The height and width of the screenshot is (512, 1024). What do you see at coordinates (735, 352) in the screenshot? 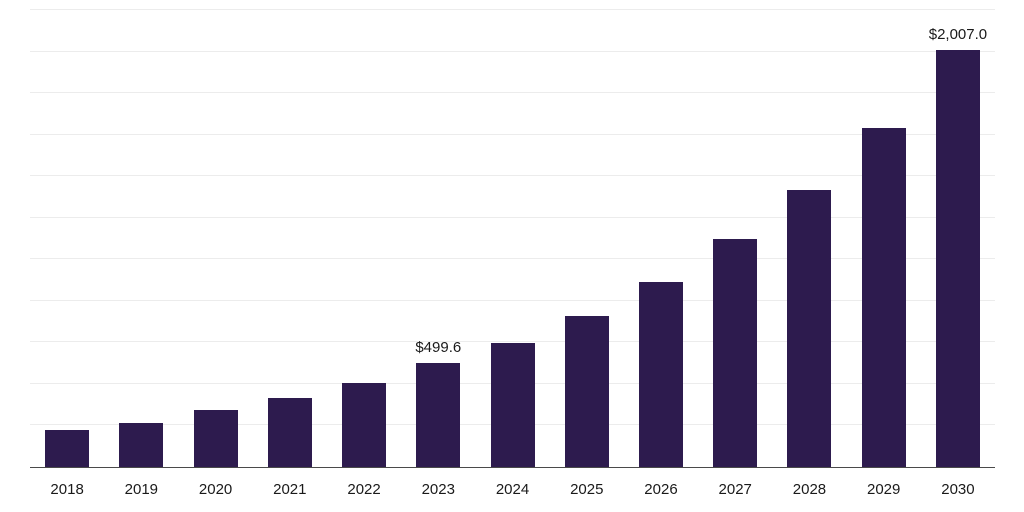
I see `bar-2027` at bounding box center [735, 352].